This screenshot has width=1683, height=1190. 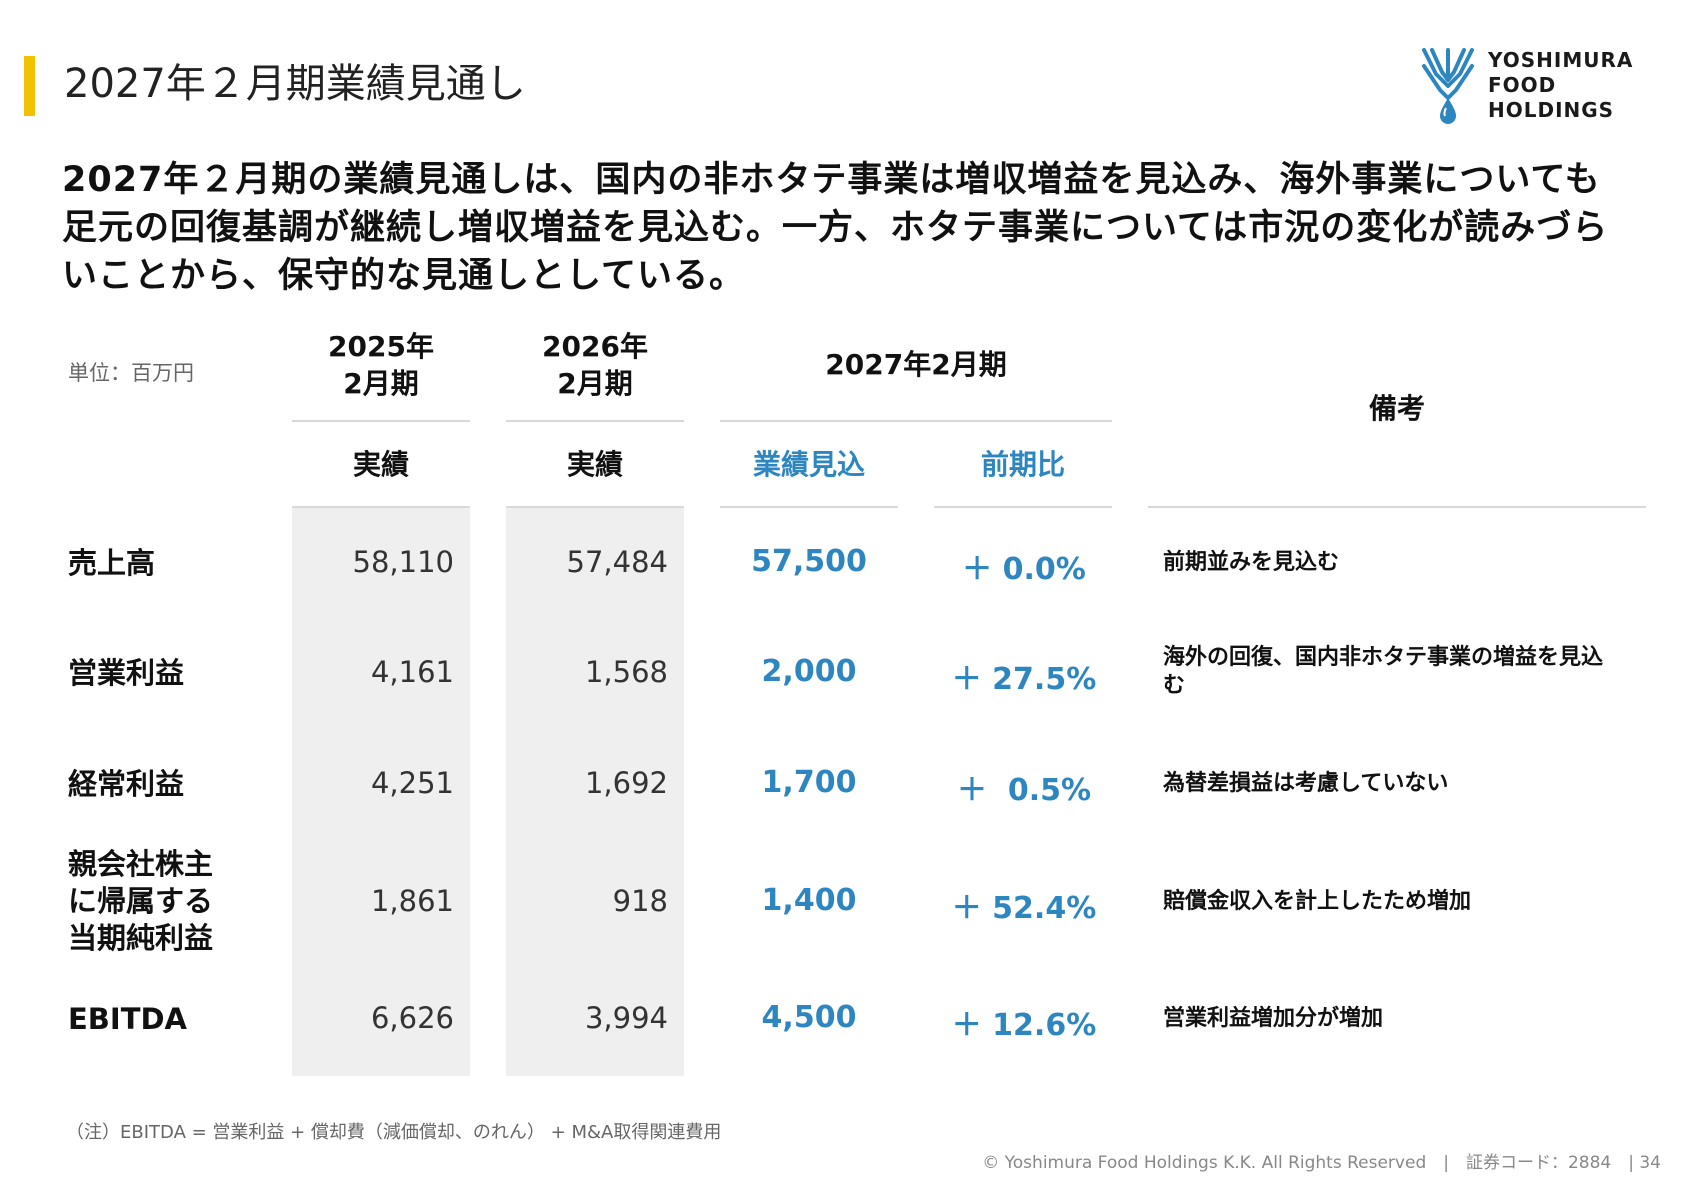 What do you see at coordinates (1561, 60) in the screenshot?
I see `logo-line-1: YOSHIMURA` at bounding box center [1561, 60].